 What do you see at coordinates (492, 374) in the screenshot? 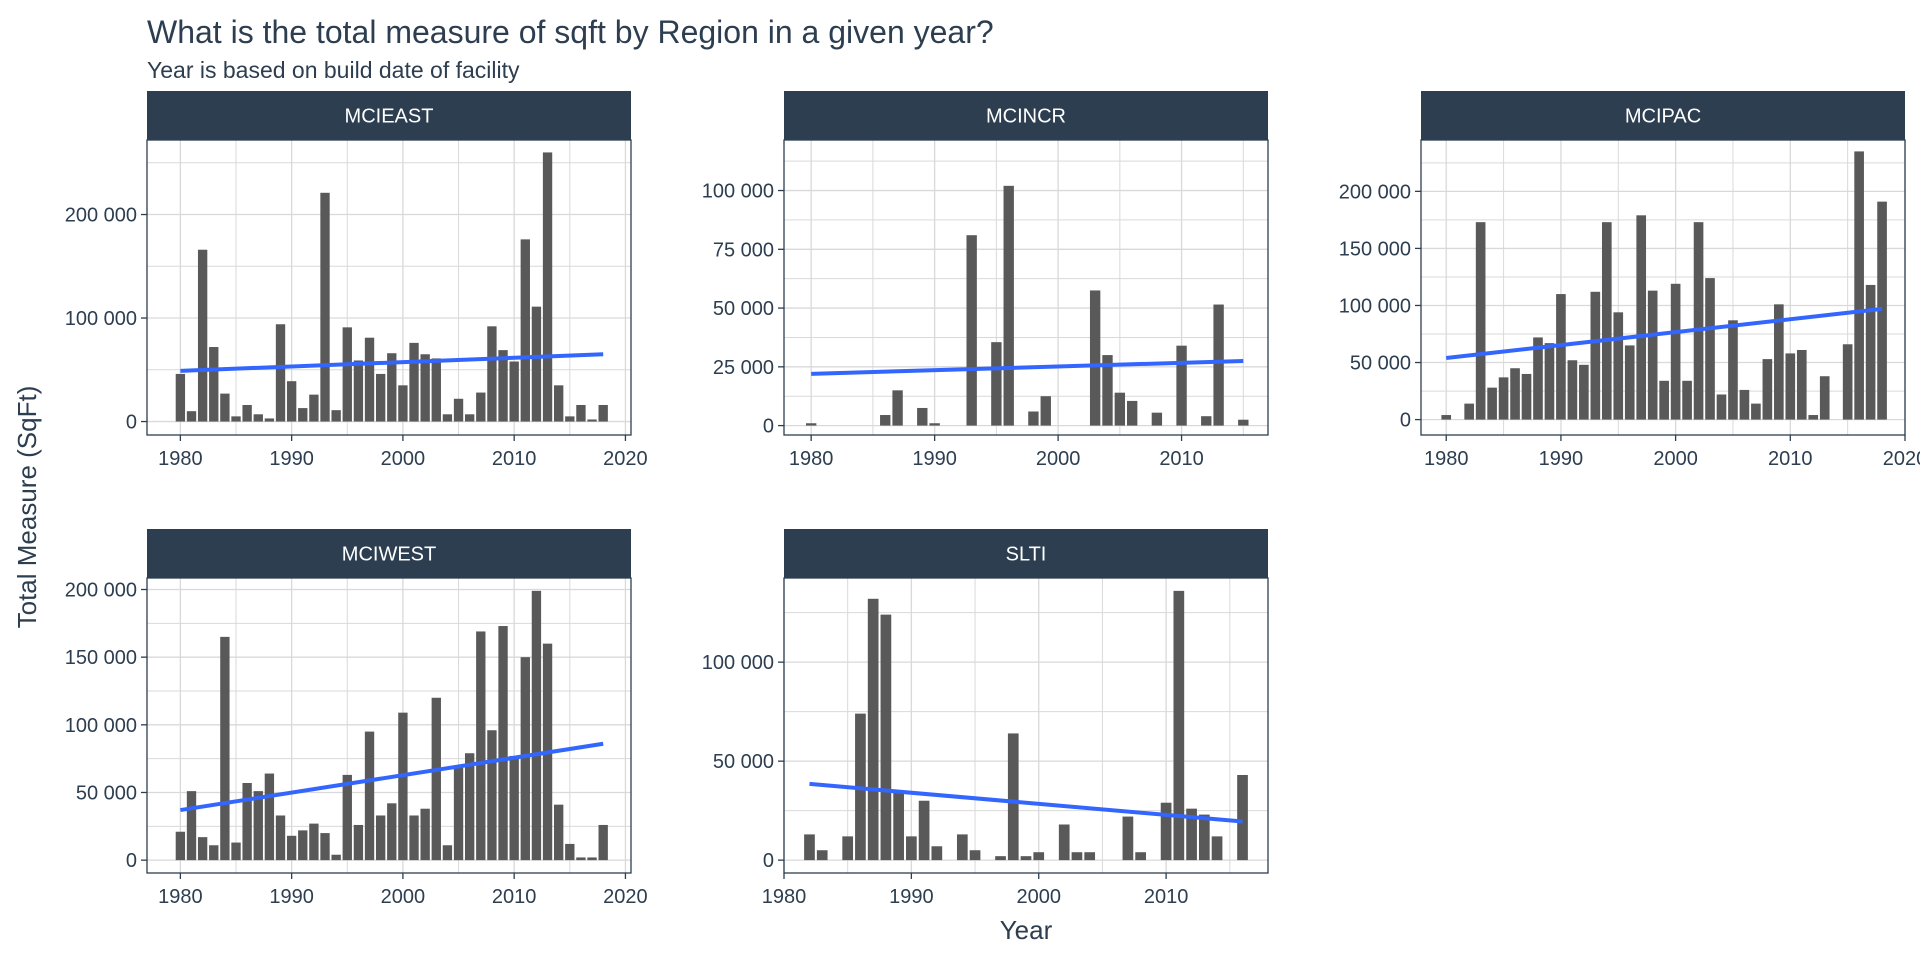
I see `bar-mcieast-2008` at bounding box center [492, 374].